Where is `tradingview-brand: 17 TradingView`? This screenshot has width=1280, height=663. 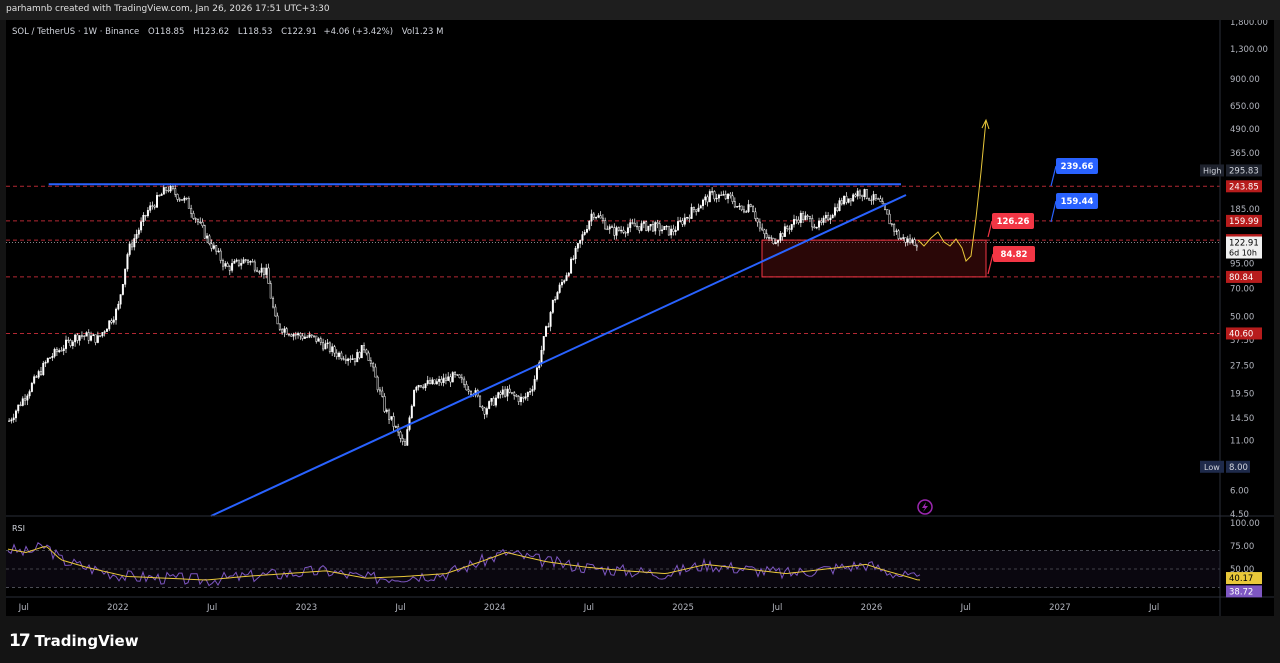 tradingview-brand: 17 TradingView is located at coordinates (74, 641).